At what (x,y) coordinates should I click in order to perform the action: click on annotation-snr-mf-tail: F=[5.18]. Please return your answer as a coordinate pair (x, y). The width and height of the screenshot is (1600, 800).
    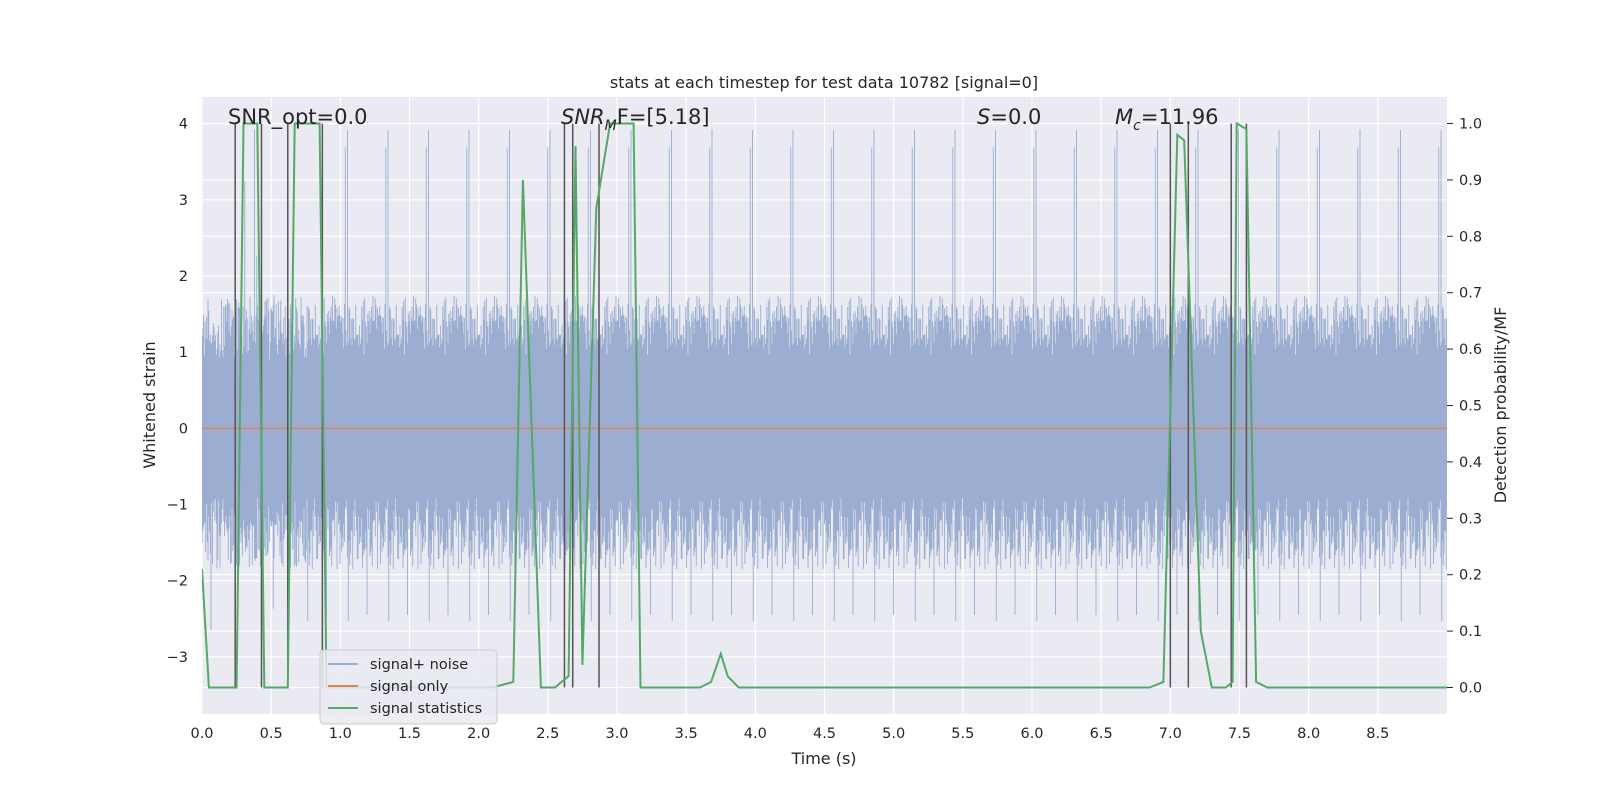
    Looking at the image, I should click on (663, 117).